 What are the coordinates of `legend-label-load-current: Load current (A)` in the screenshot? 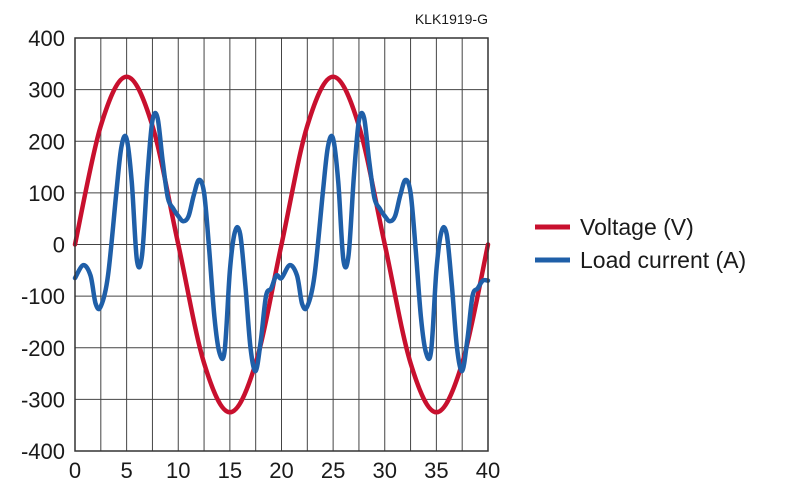 It's located at (663, 260).